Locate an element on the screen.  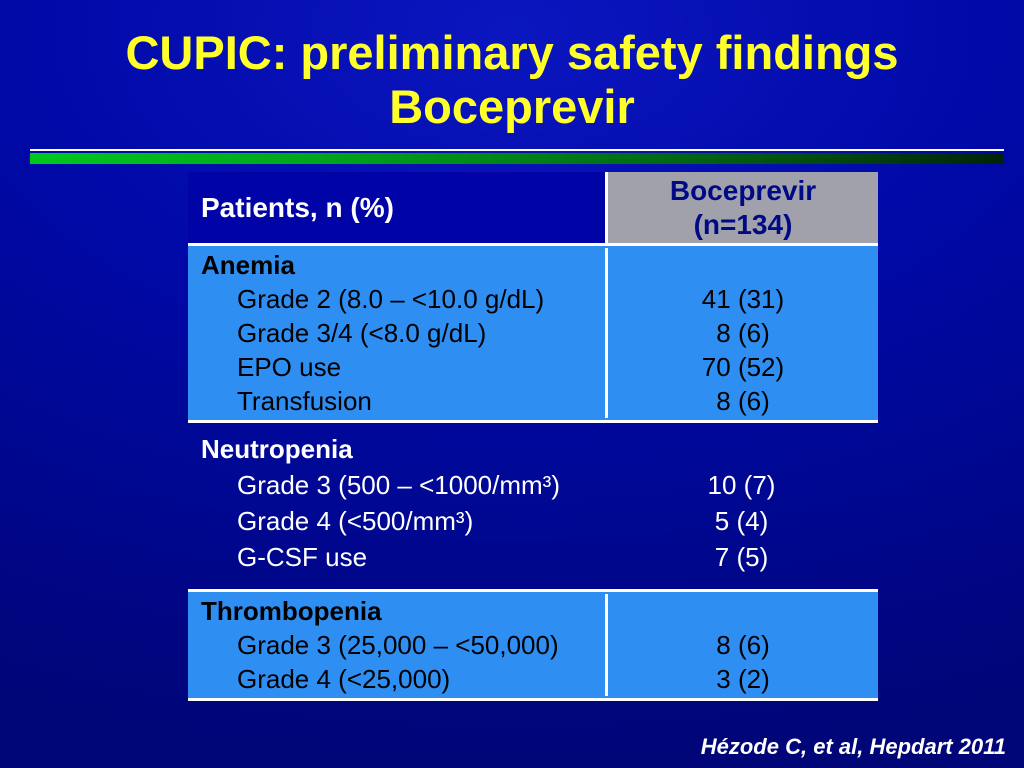
table-row: Anemia is located at coordinates (533, 265).